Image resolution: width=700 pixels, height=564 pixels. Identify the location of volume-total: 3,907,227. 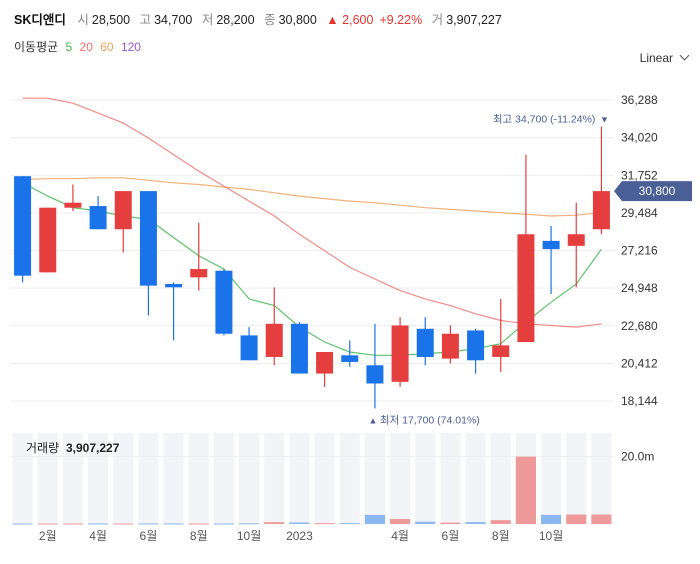
(93, 448).